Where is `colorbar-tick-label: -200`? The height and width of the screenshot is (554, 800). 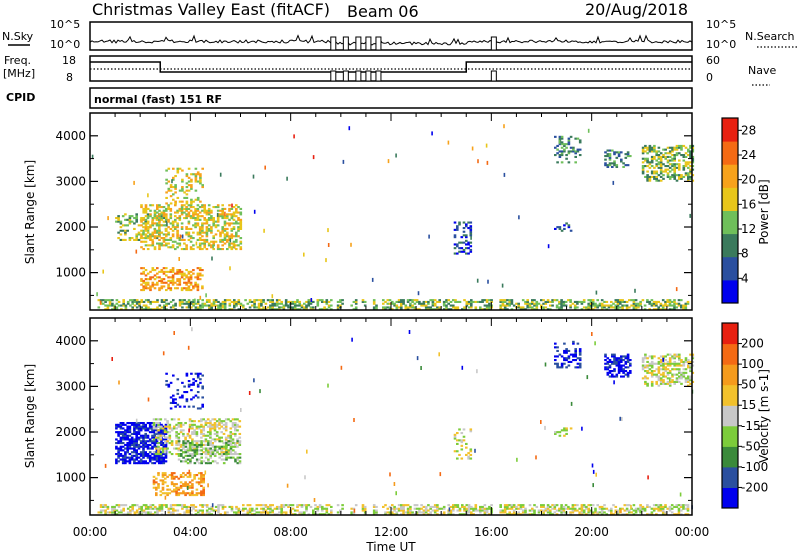
colorbar-tick-label: -200 is located at coordinates (754, 487).